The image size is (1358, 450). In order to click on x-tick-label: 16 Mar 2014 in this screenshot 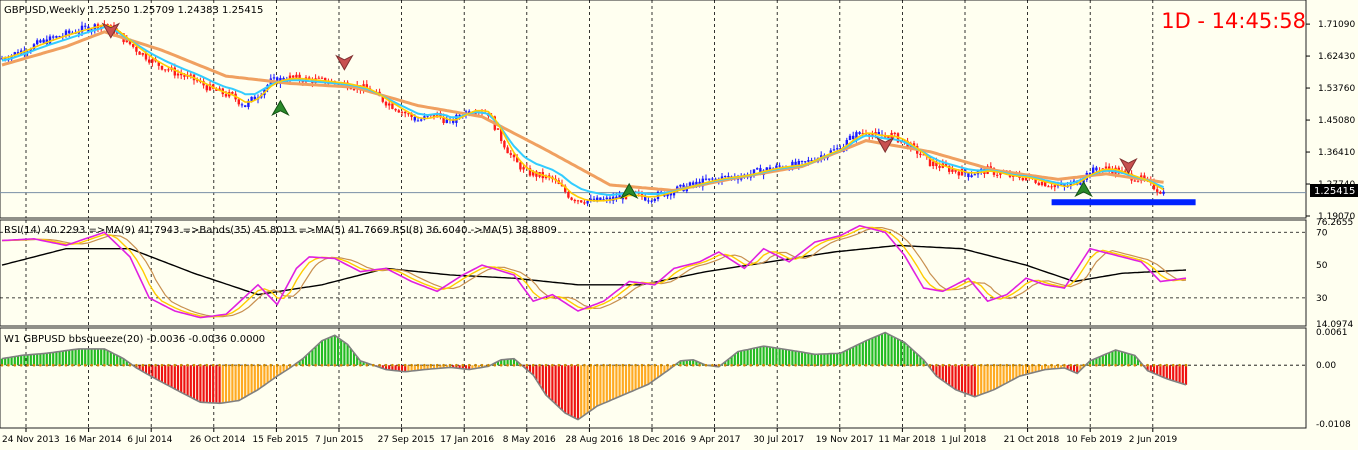, I will do `click(93, 440)`.